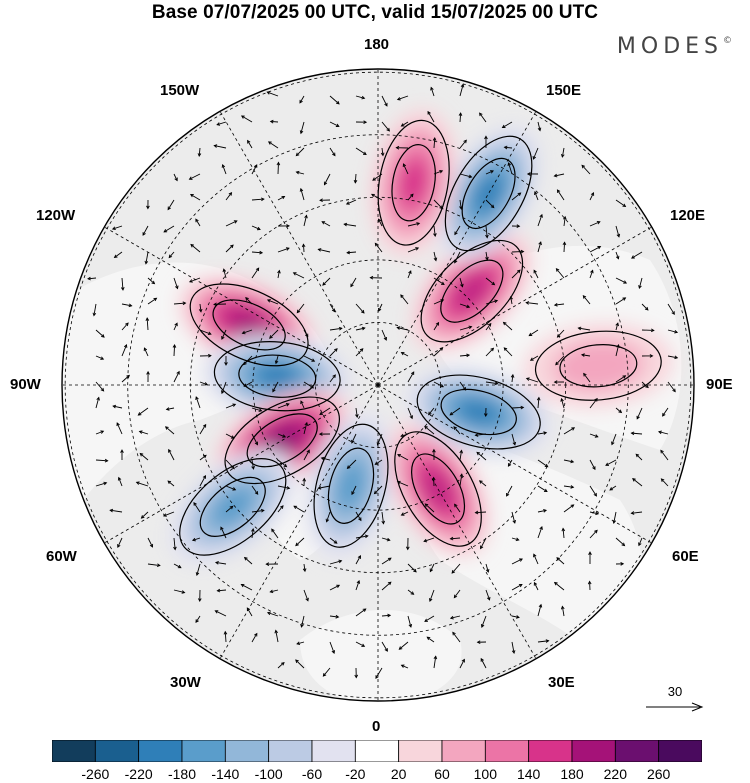  What do you see at coordinates (478, 412) in the screenshot?
I see `contour-line` at bounding box center [478, 412].